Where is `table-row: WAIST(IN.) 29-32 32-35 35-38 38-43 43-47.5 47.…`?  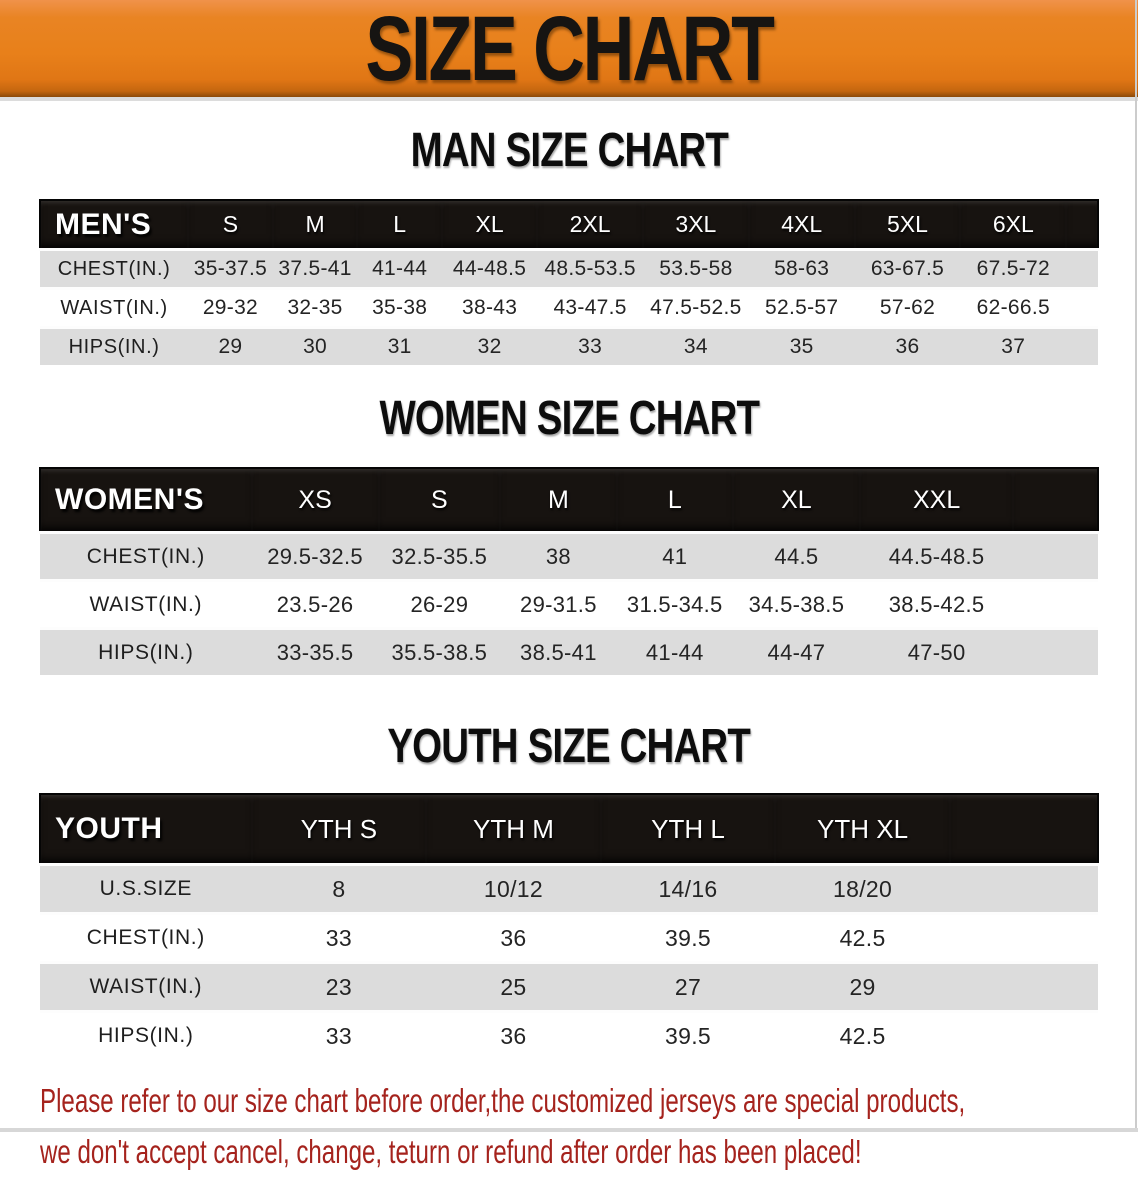 table-row: WAIST(IN.) 29-32 32-35 35-38 38-43 43-47.5 47.… is located at coordinates (569, 308).